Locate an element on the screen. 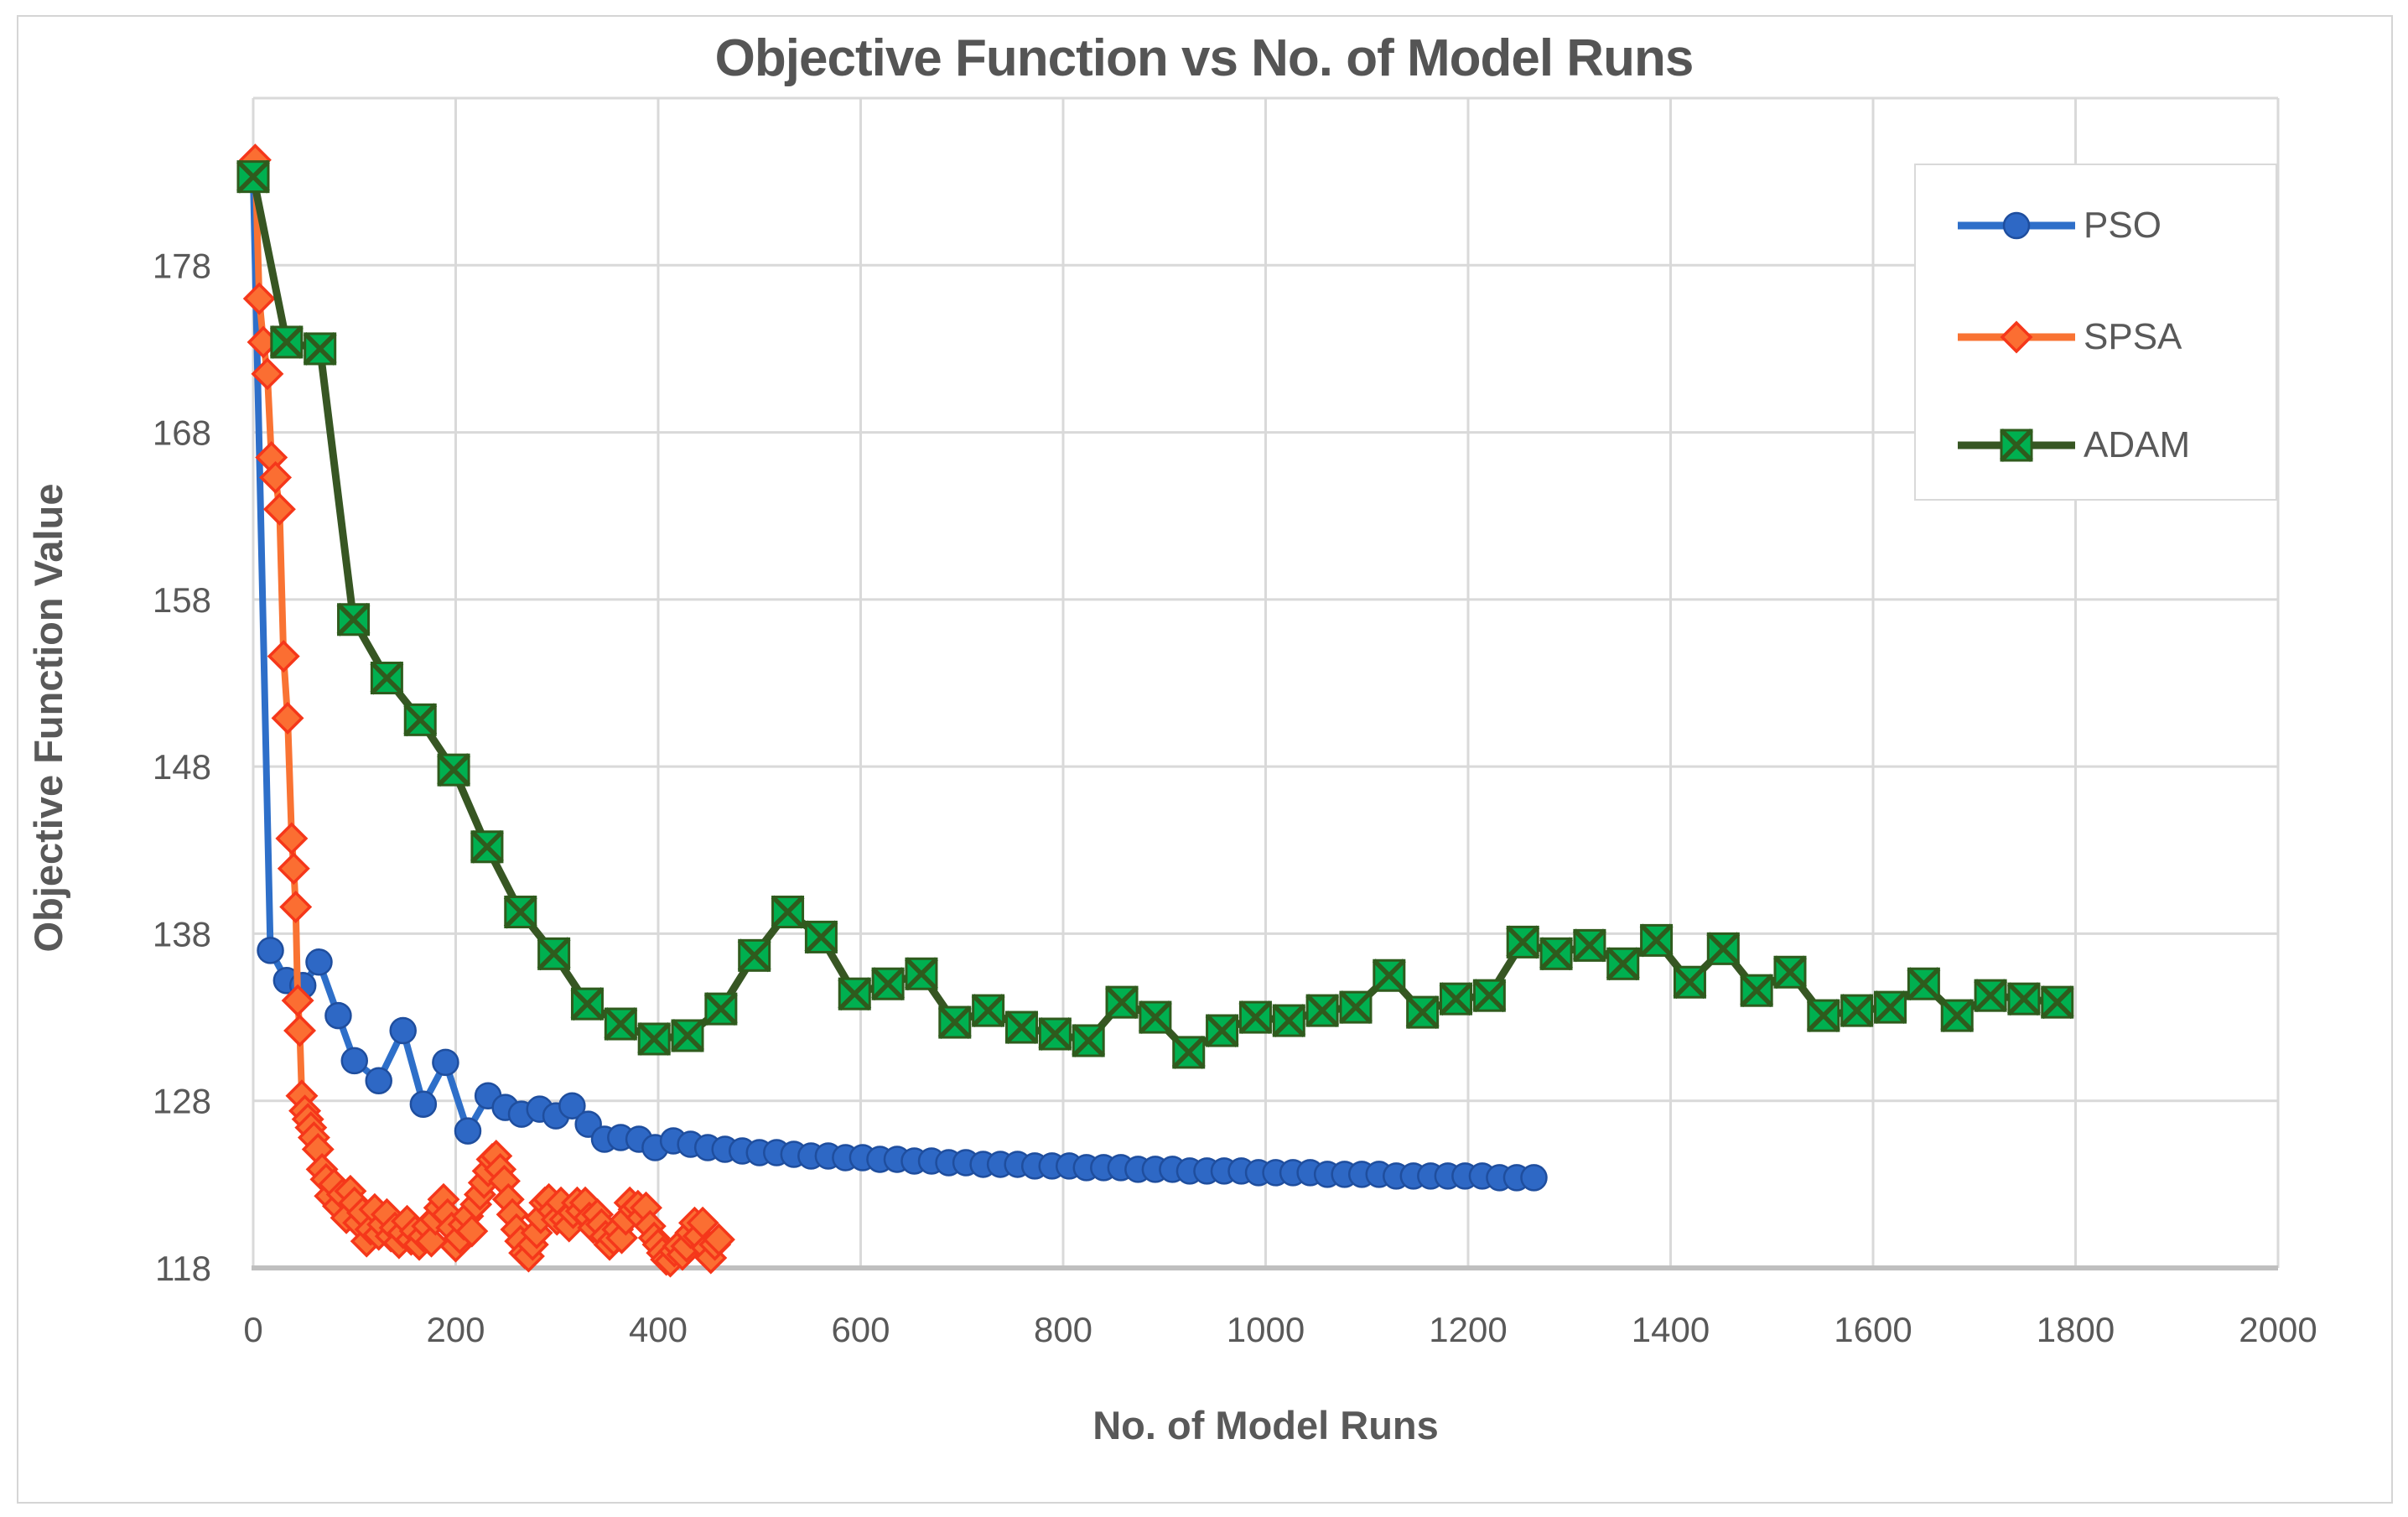 This screenshot has height=1517, width=2408. x-tick-labels: 0 200 400 600 800 1000 1200 1400 1600 1800 2000 is located at coordinates (1280, 1329).